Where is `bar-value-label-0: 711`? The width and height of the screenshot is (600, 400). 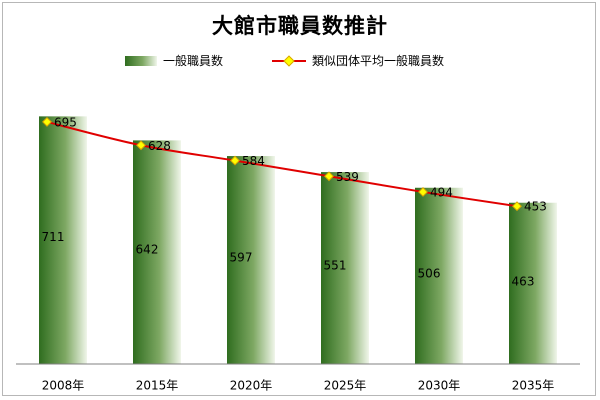 bar-value-label-0: 711 is located at coordinates (53, 237).